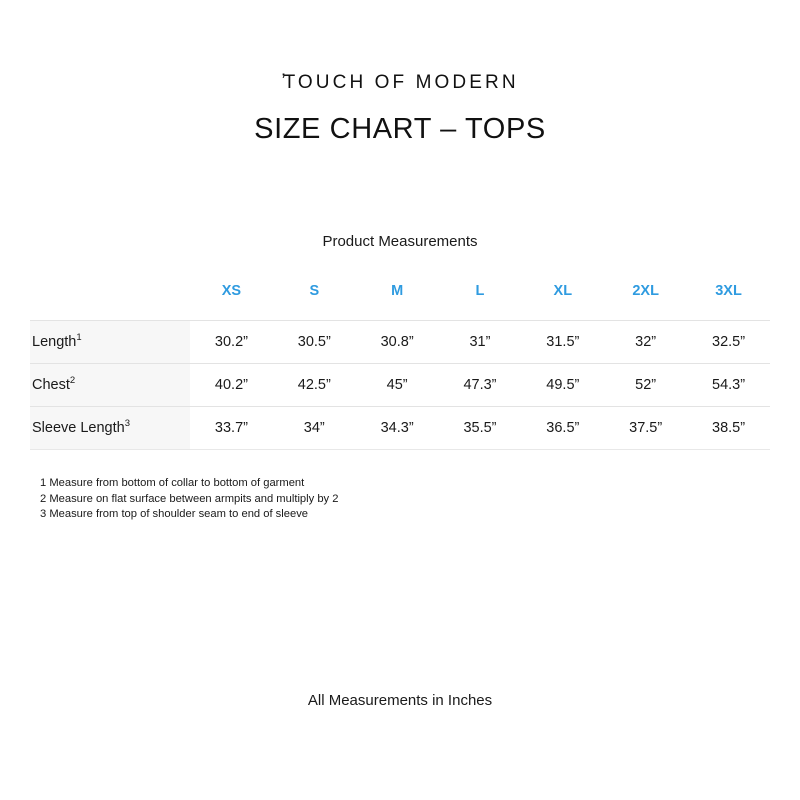 The image size is (800, 800). Describe the element at coordinates (400, 700) in the screenshot. I see `bottom-caption: All Measurements in Inches` at that location.